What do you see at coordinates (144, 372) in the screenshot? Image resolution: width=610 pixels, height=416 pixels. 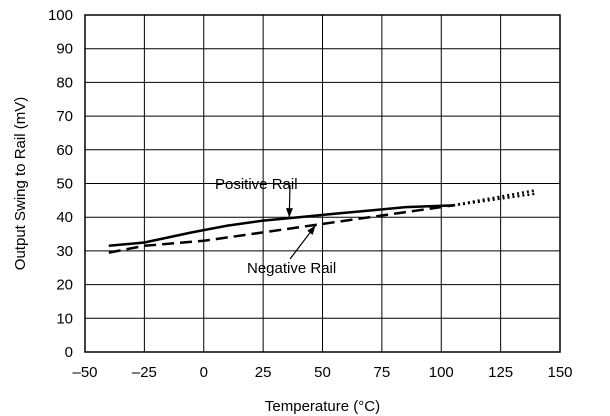 I see `x-tick-label: –25` at bounding box center [144, 372].